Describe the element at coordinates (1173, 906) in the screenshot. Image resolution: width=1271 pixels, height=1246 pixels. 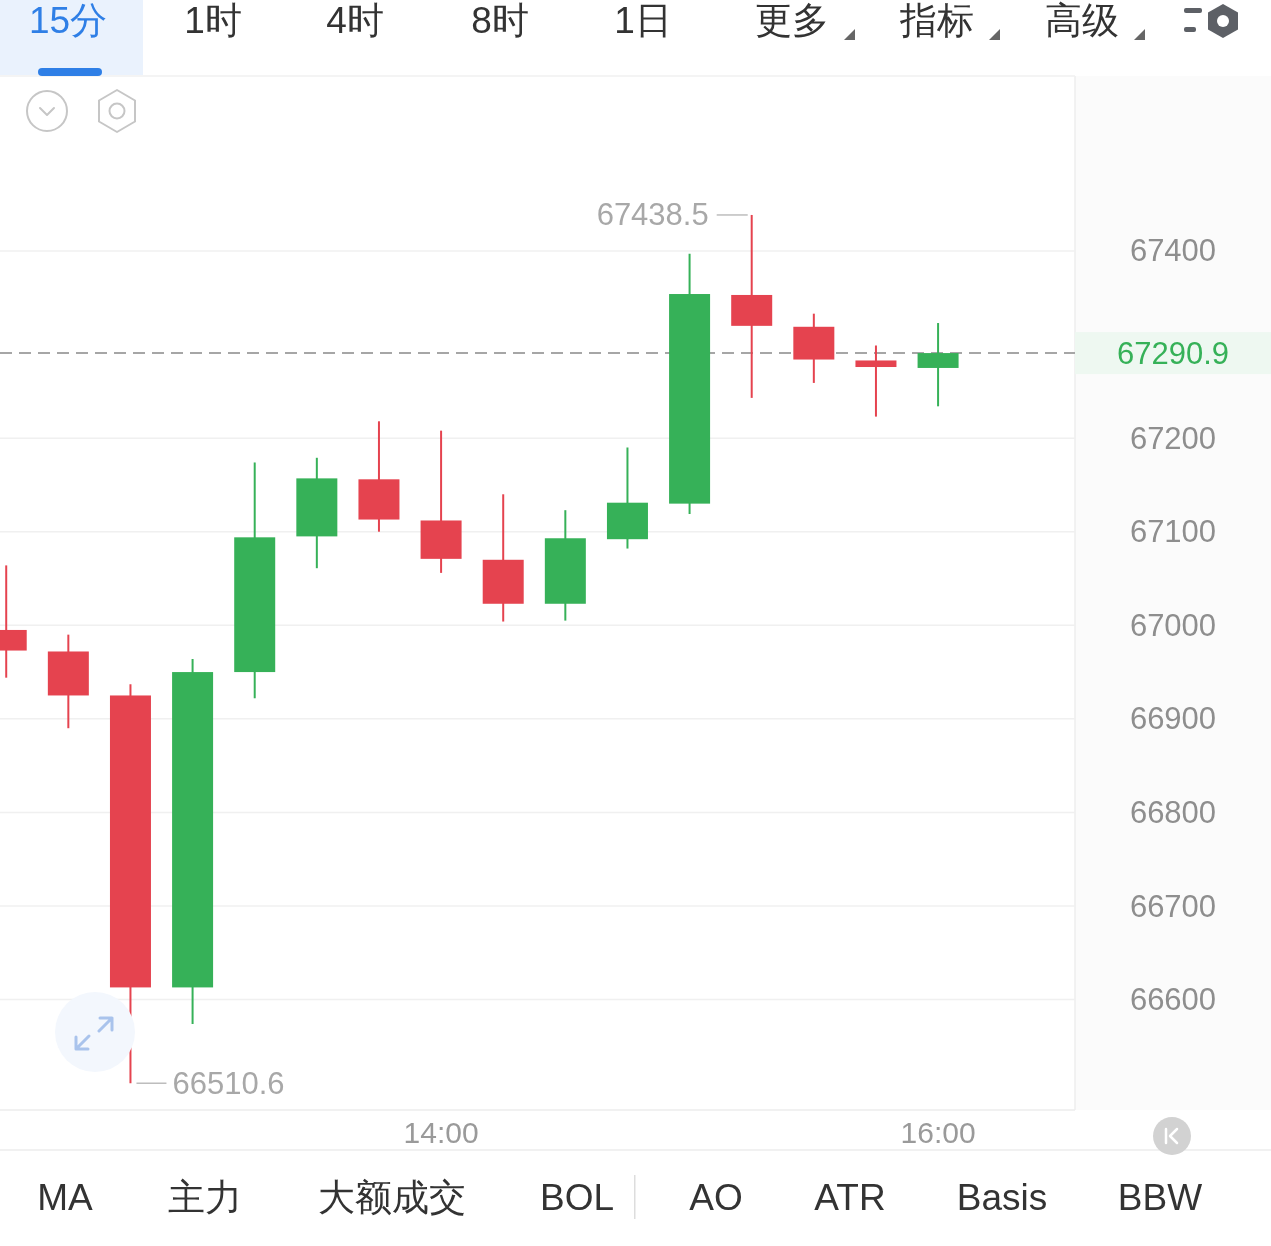
I see `y-tick-label: 66700` at that location.